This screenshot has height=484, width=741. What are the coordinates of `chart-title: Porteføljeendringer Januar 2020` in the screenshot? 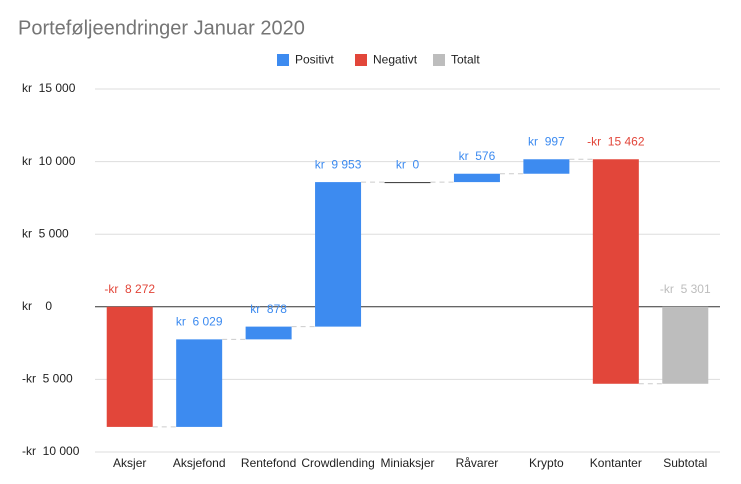 It's located at (161, 28).